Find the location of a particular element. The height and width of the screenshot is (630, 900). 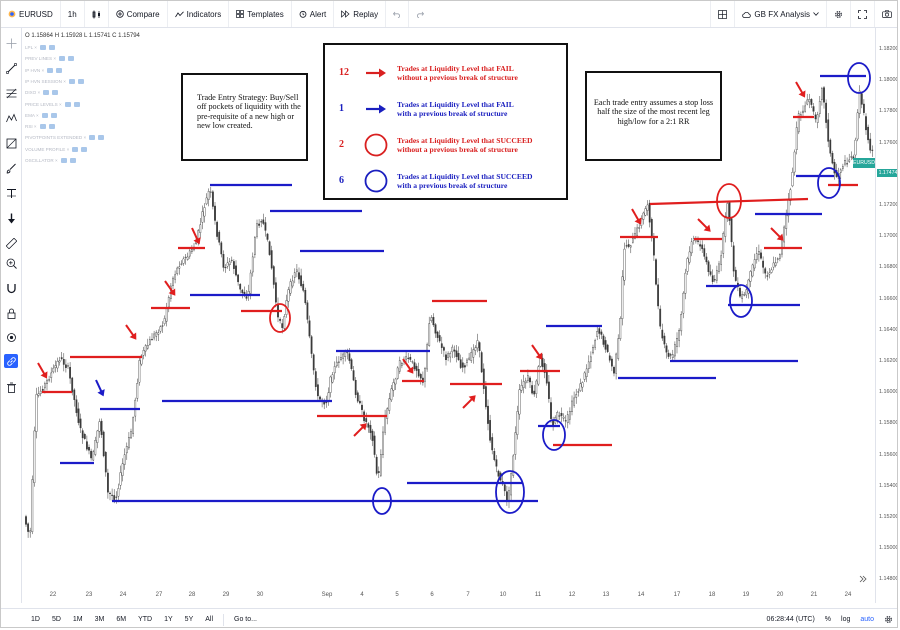

indicator-row: PIVOTPOINTS EXTENDED × is located at coordinates (65, 138).